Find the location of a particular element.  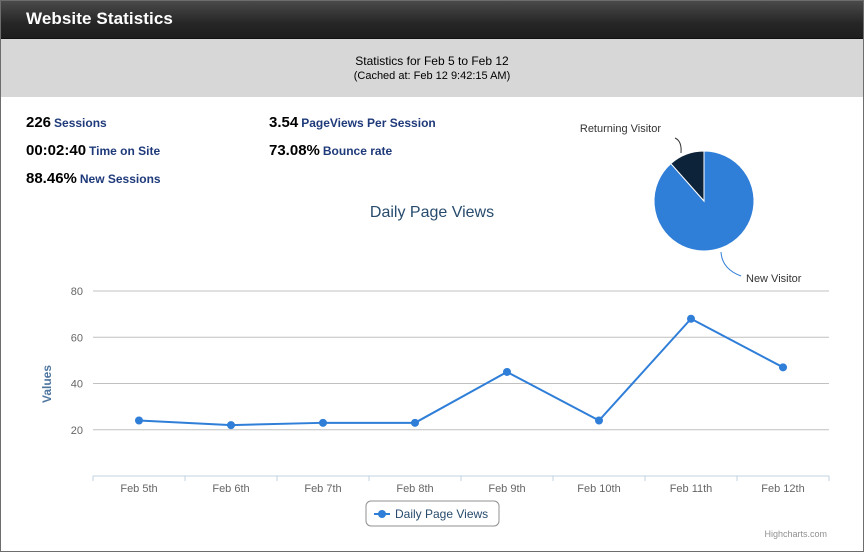

x-tick-label: Feb 11th is located at coordinates (691, 489).